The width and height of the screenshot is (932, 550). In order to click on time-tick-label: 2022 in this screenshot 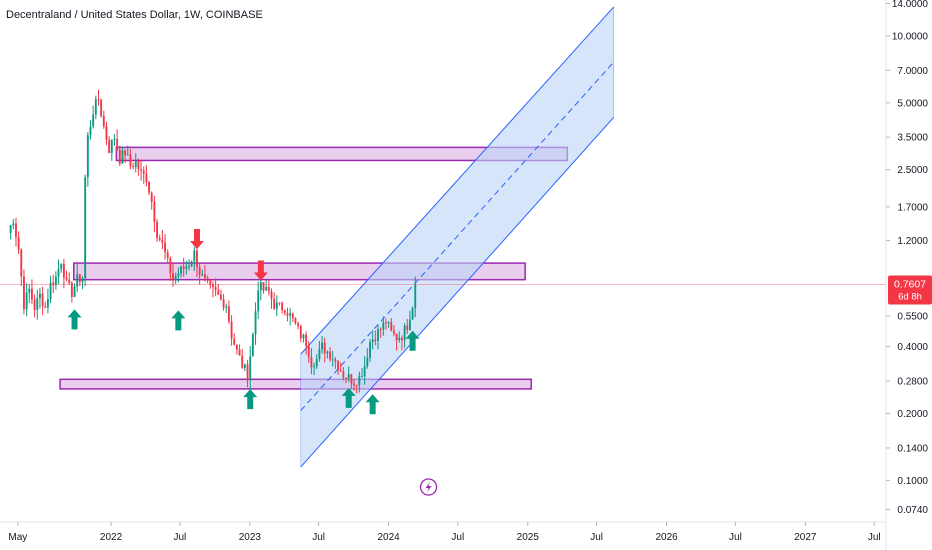, I will do `click(111, 537)`.